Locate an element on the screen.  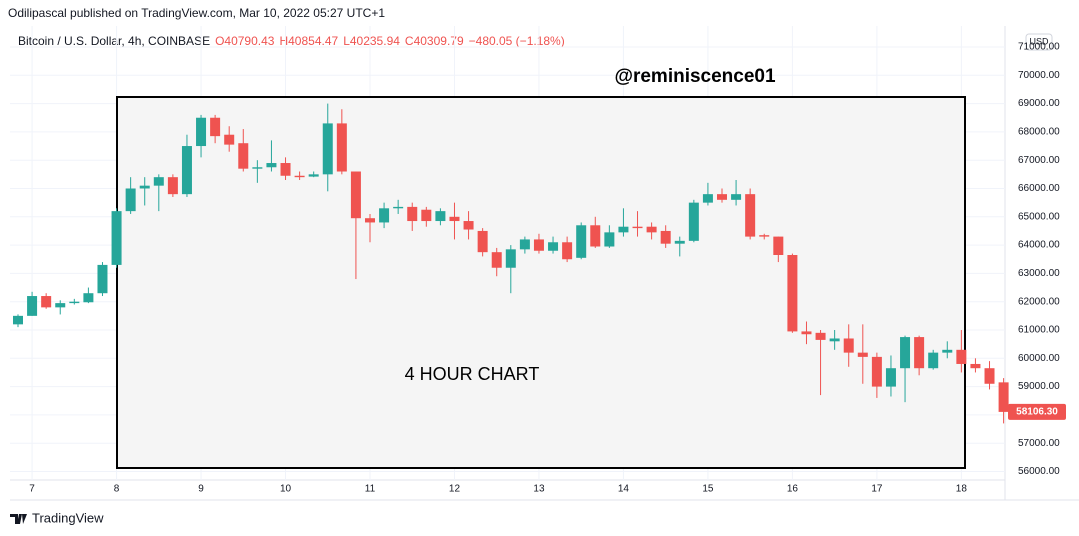
x-tick-label: 16 is located at coordinates (793, 489).